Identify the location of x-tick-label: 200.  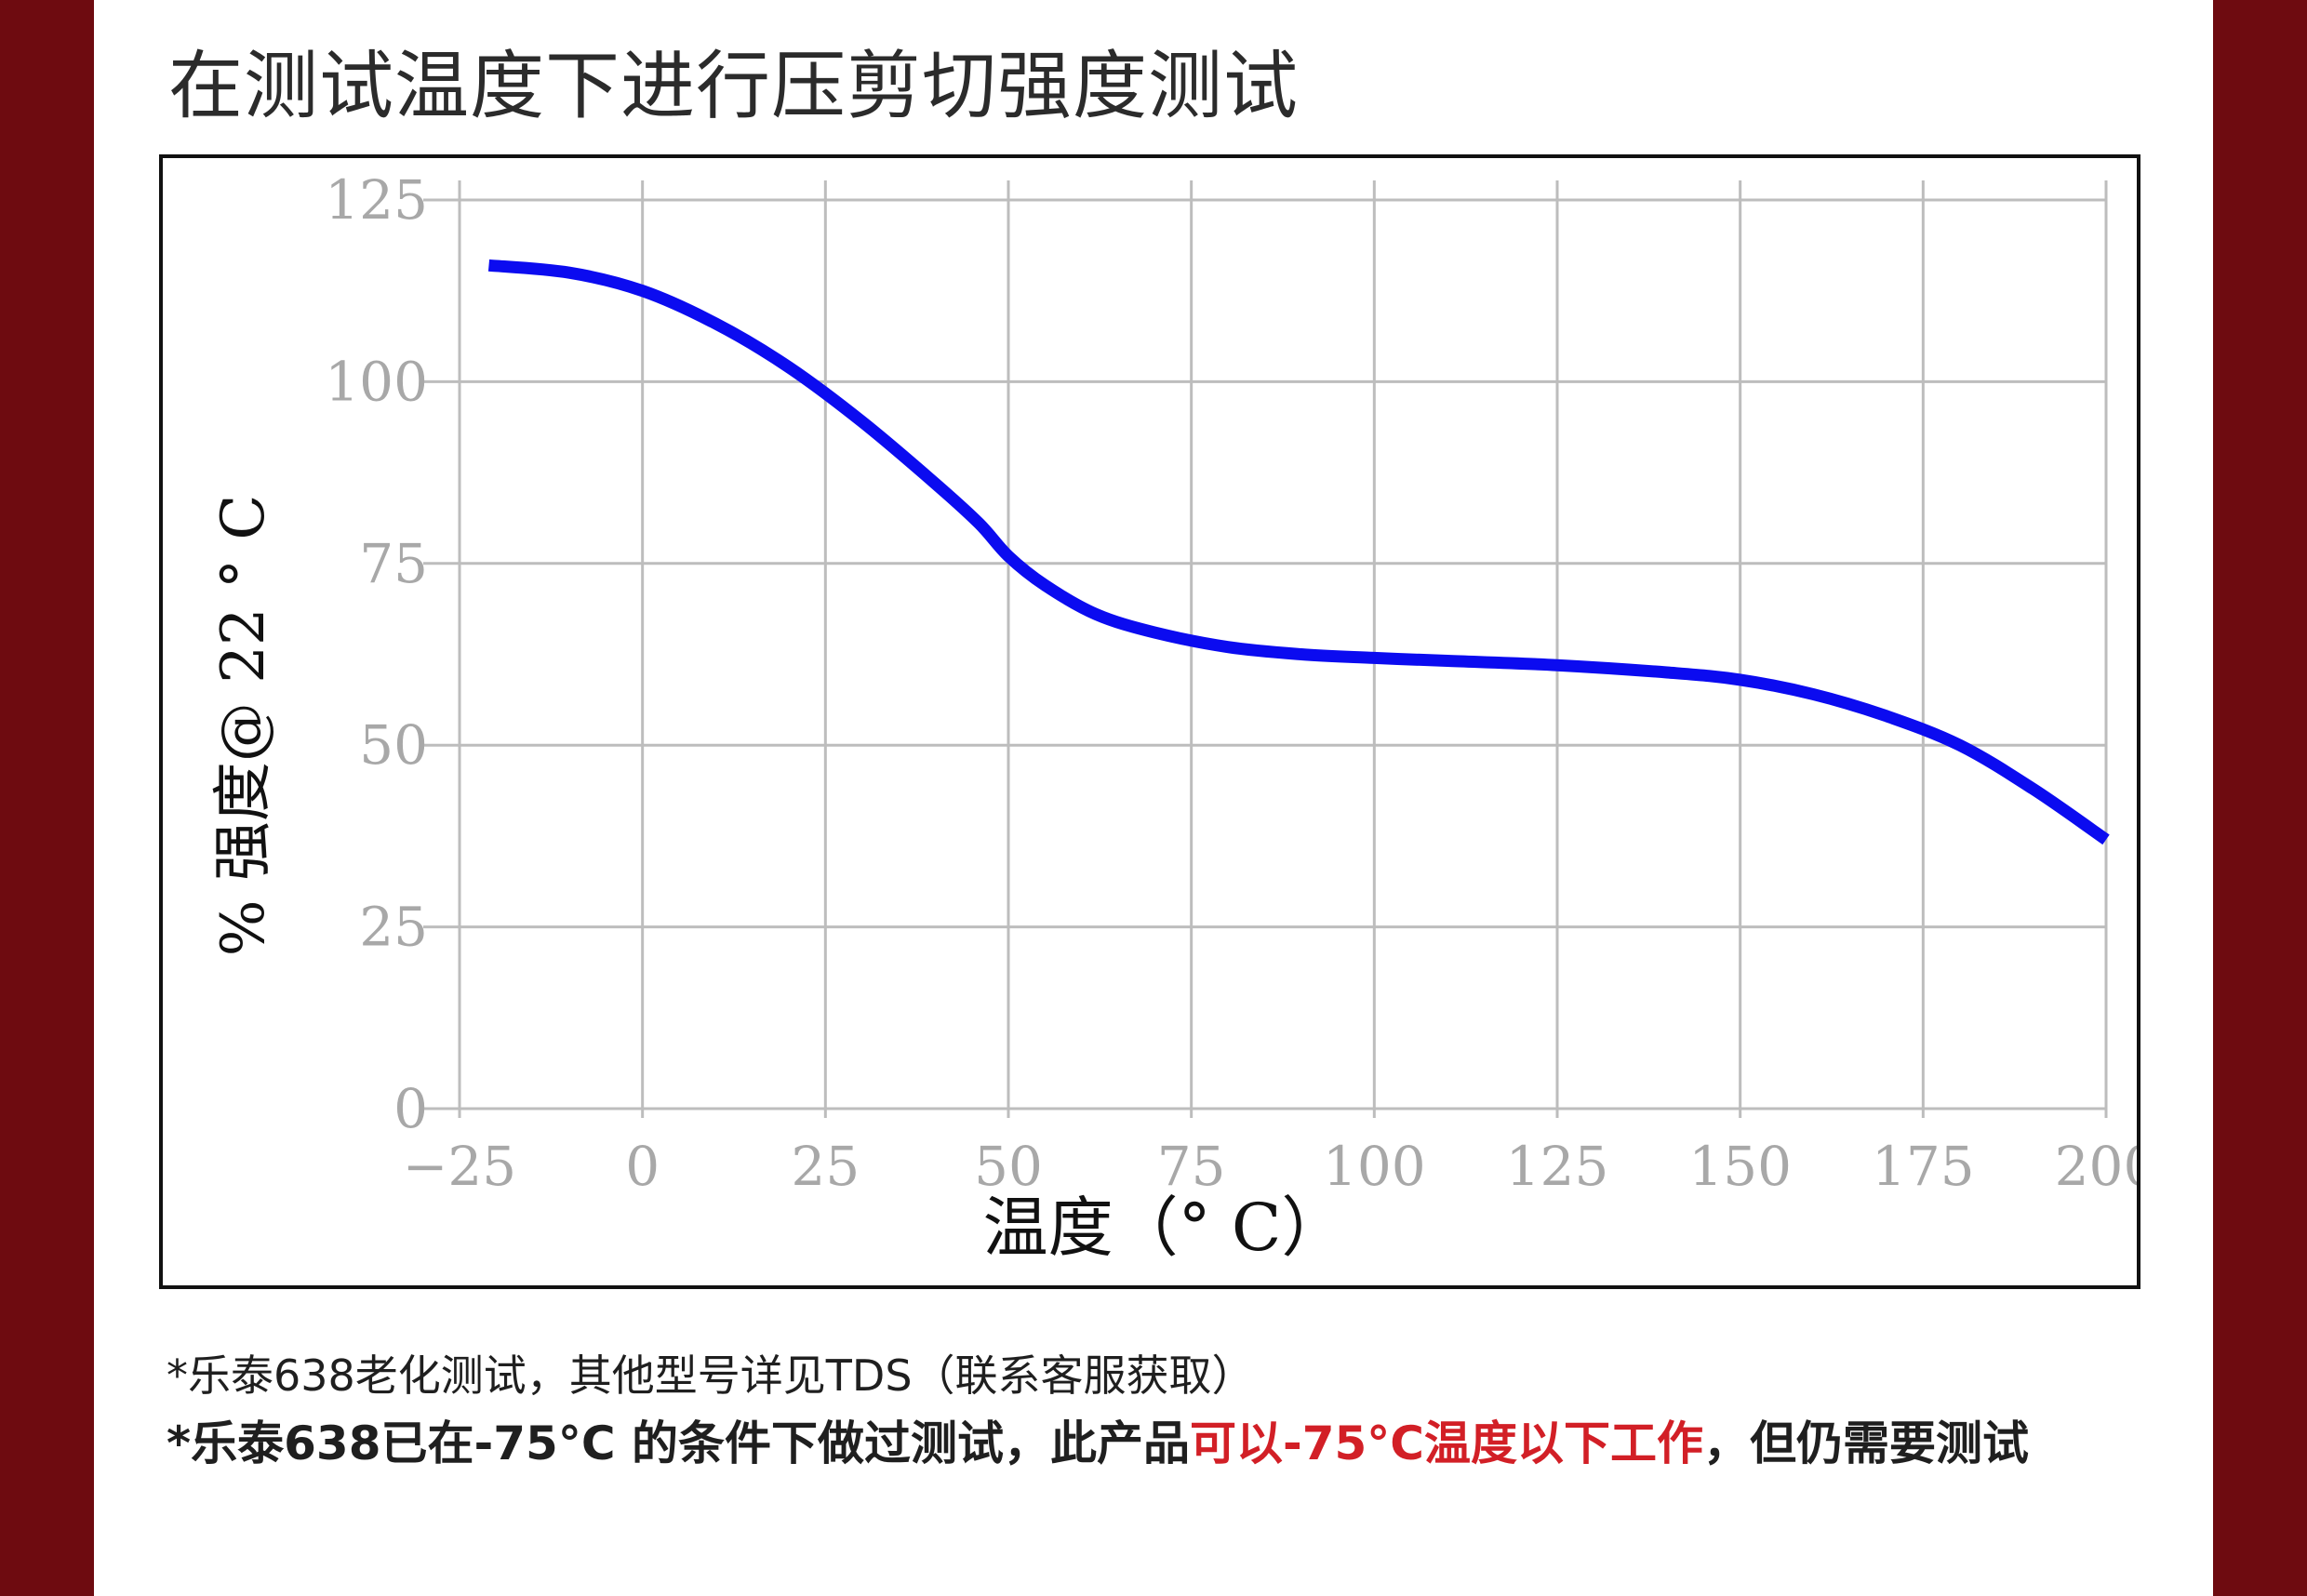
(2096, 1167).